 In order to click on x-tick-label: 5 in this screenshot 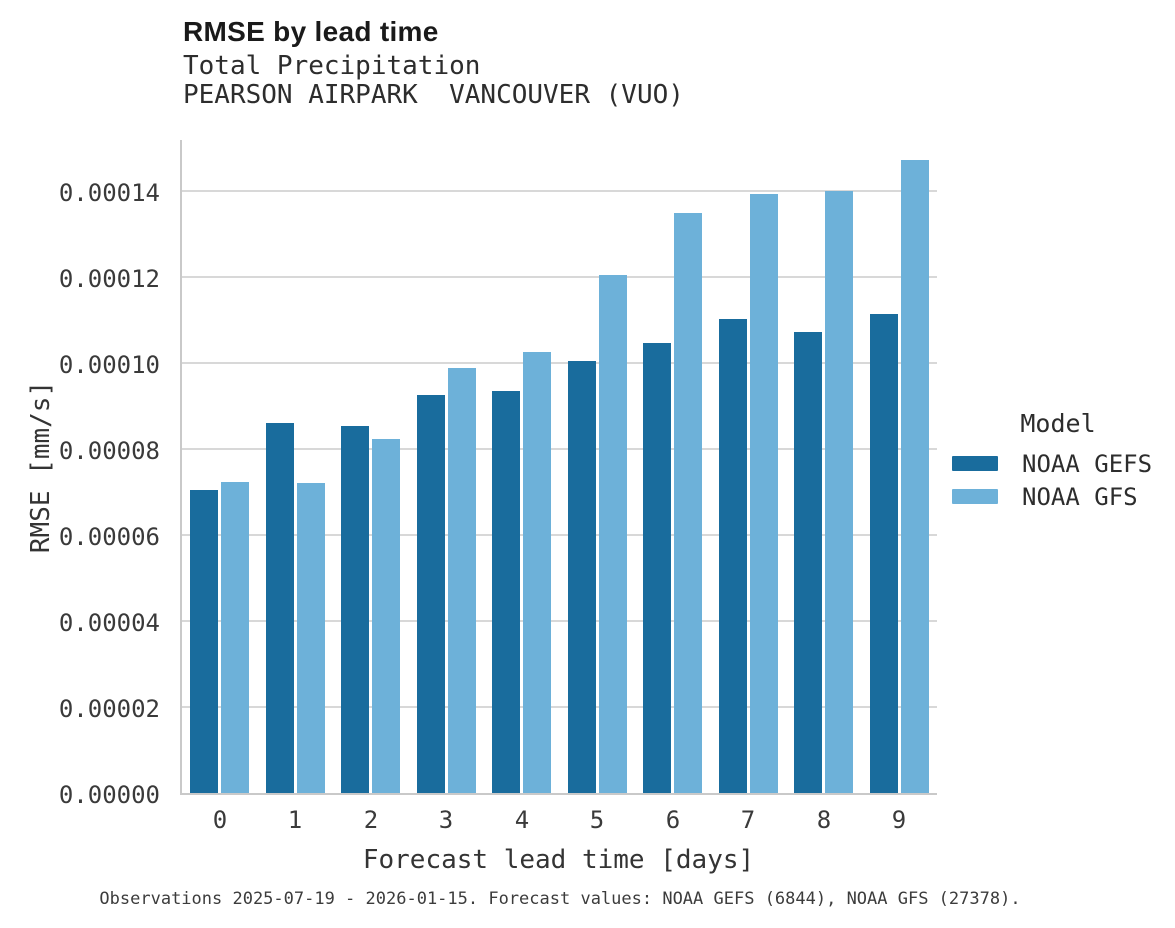, I will do `click(597, 820)`.